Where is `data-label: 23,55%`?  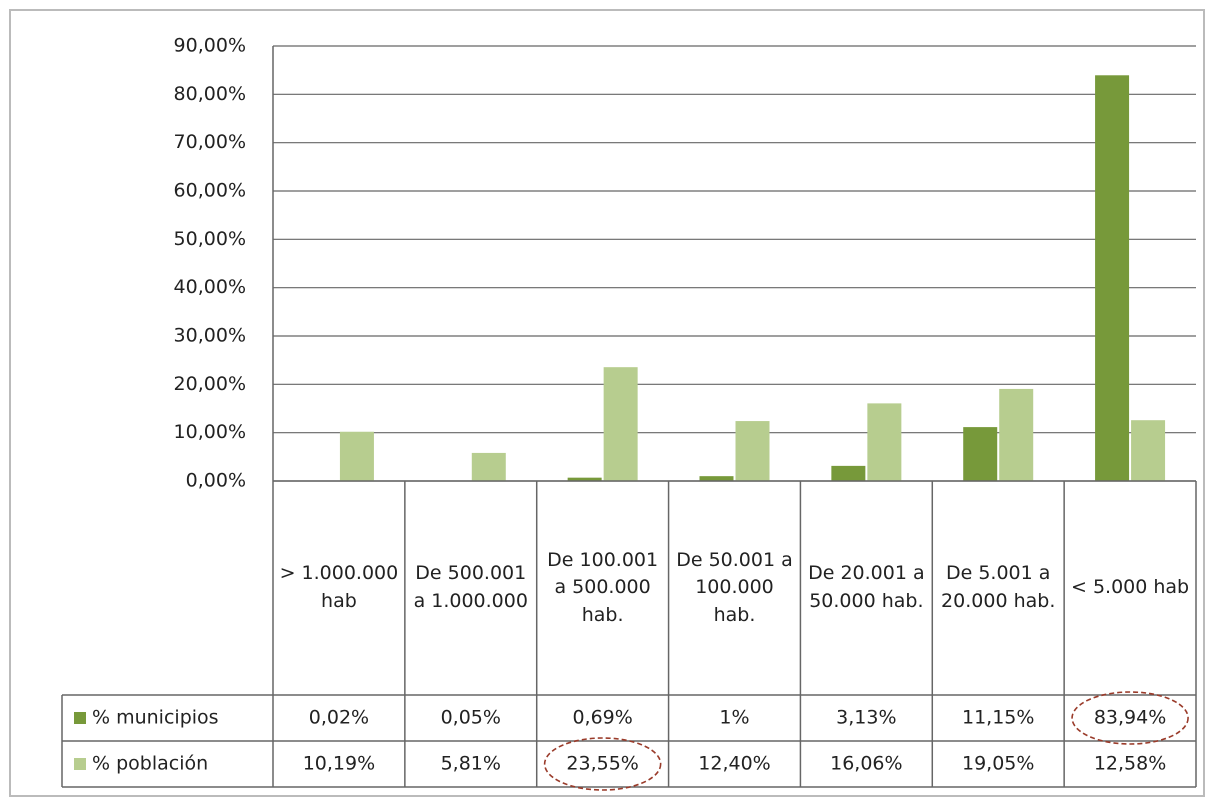
data-label: 23,55% is located at coordinates (602, 764).